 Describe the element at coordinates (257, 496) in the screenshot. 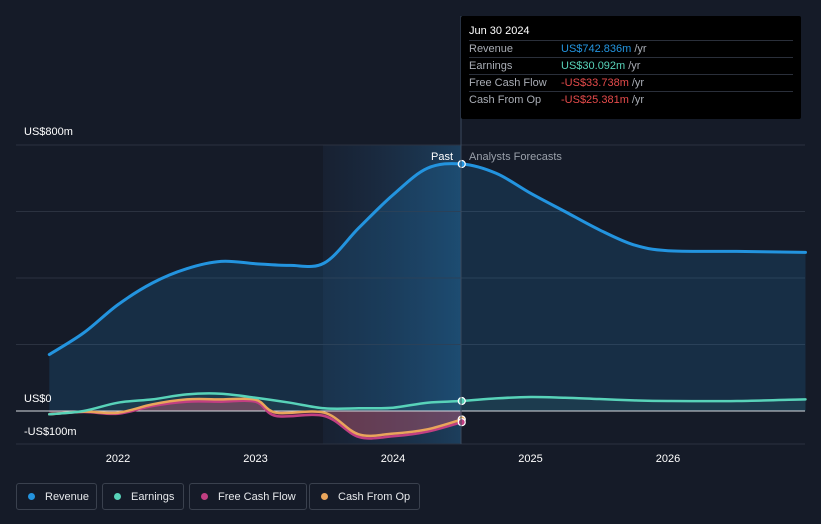

I see `legend-label: Free Cash Flow` at that location.